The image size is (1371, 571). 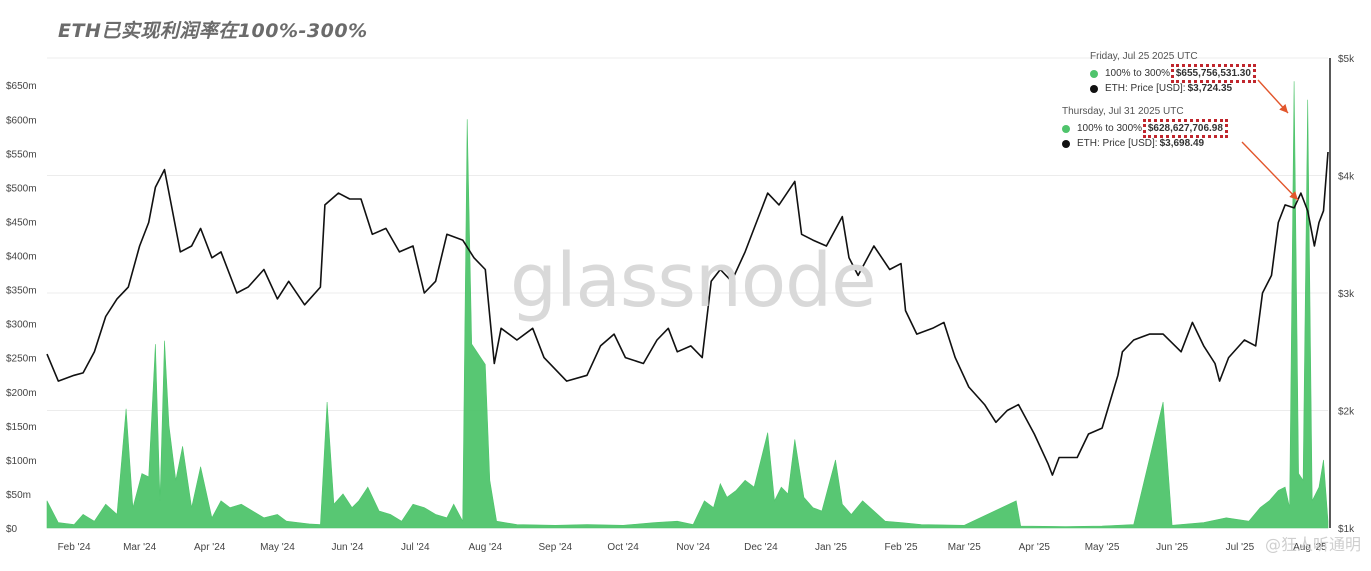 I want to click on y-left-tick-label: $500m, so click(x=21, y=188).